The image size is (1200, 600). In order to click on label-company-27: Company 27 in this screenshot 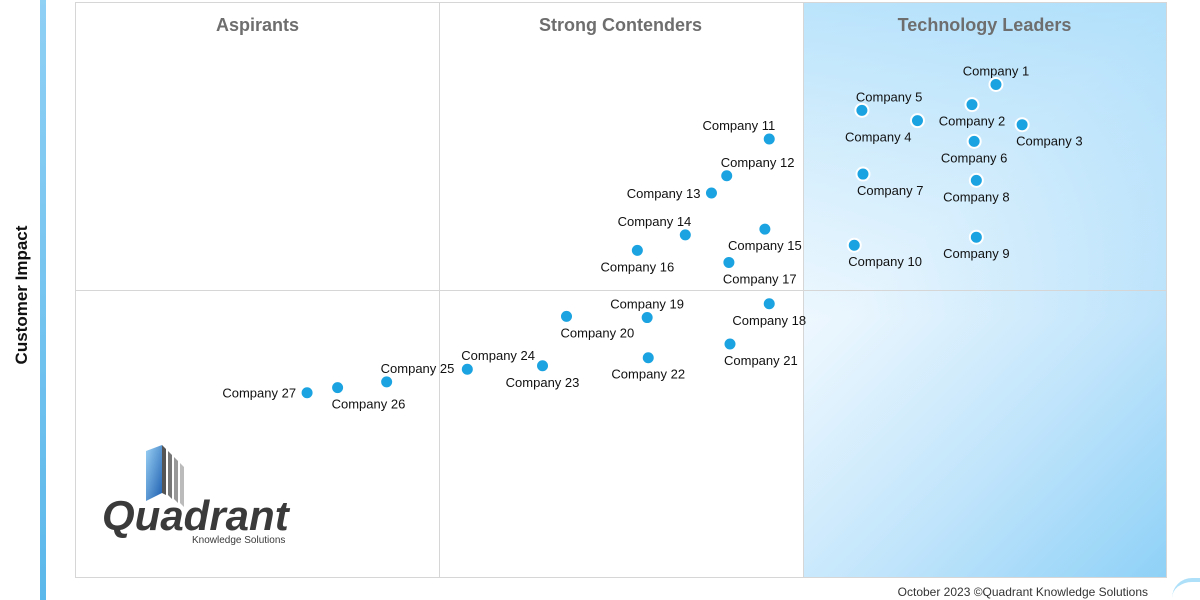, I will do `click(259, 393)`.